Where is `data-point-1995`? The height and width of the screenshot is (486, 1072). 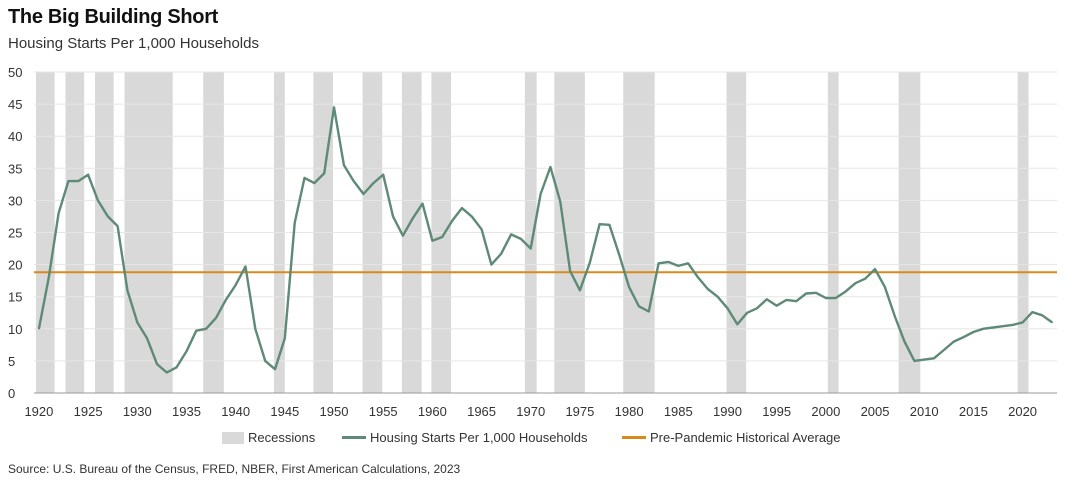 data-point-1995 is located at coordinates (776, 305).